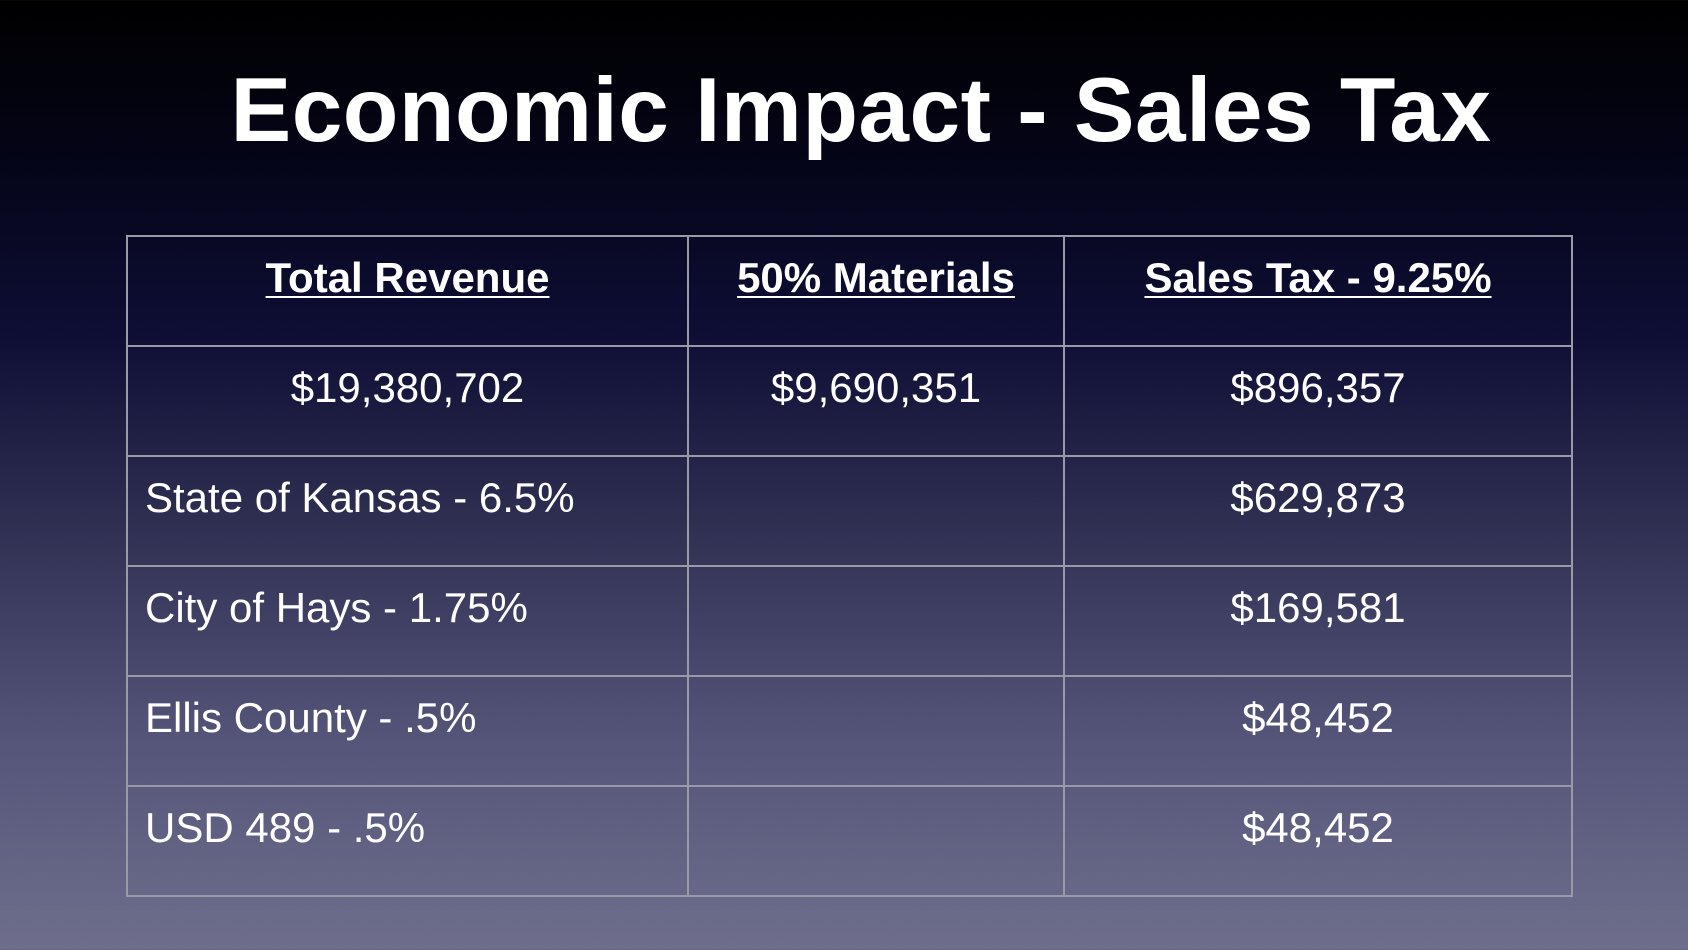  Describe the element at coordinates (876, 511) in the screenshot. I see `row-materials-state` at that location.